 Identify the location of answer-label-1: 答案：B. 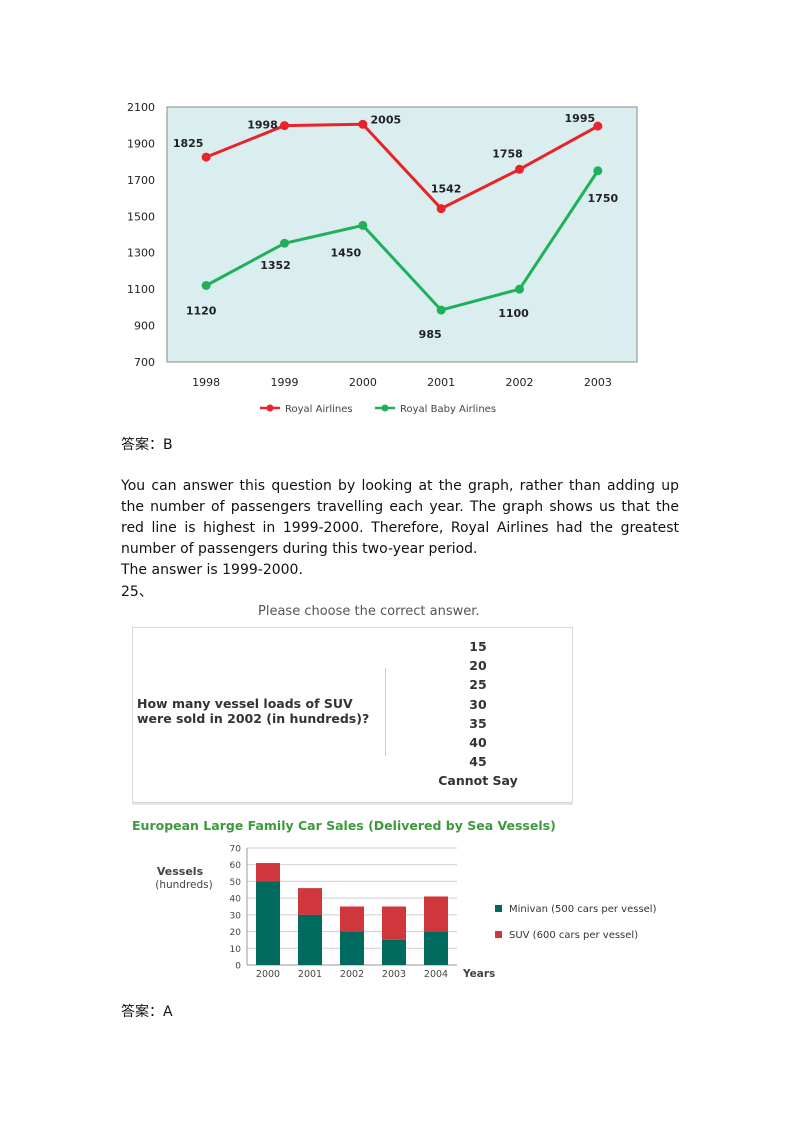
(147, 445).